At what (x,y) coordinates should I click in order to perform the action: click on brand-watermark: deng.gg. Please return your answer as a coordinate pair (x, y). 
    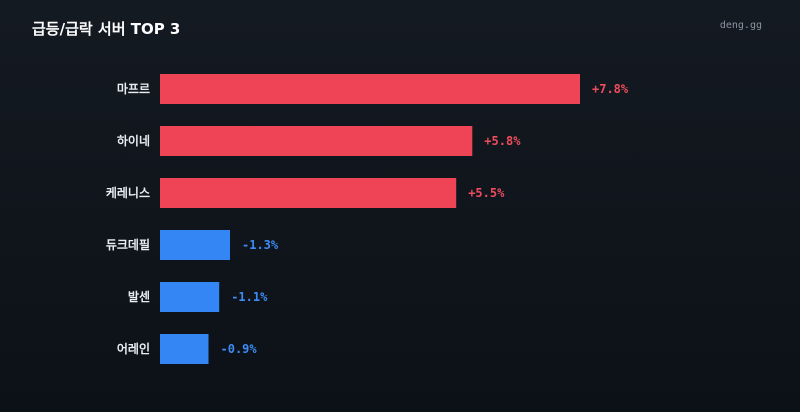
    Looking at the image, I should click on (740, 25).